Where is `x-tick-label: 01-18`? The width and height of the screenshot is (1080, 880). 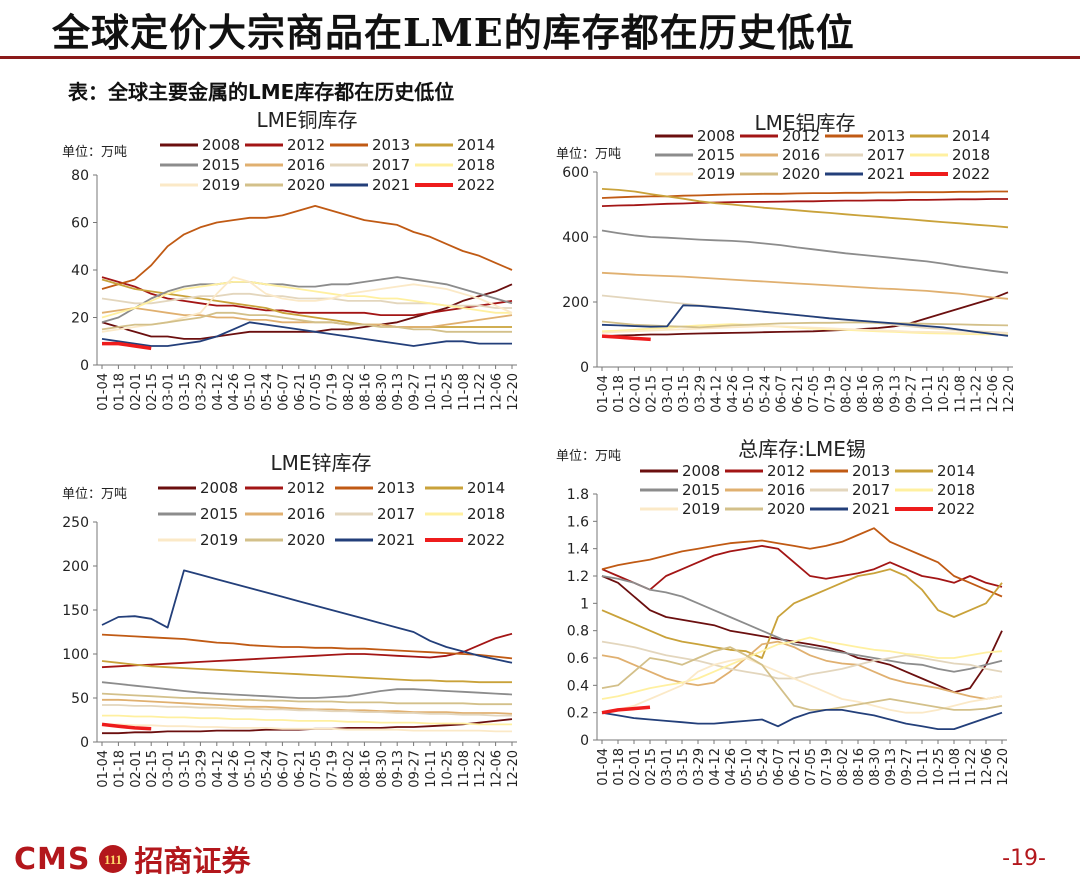 x-tick-label: 01-18 is located at coordinates (119, 769).